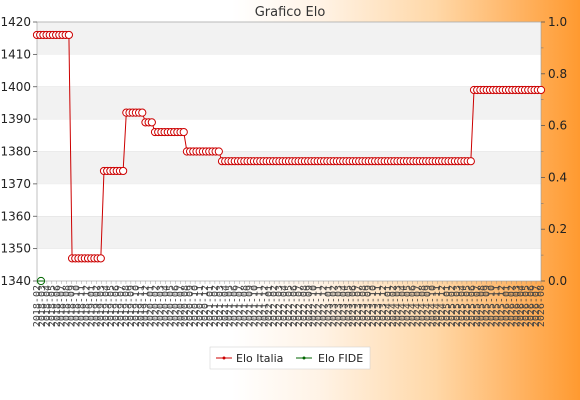 Image resolution: width=580 pixels, height=400 pixels. Describe the element at coordinates (487, 306) in the screenshot. I see `x-tick-label: 2025-09` at that location.